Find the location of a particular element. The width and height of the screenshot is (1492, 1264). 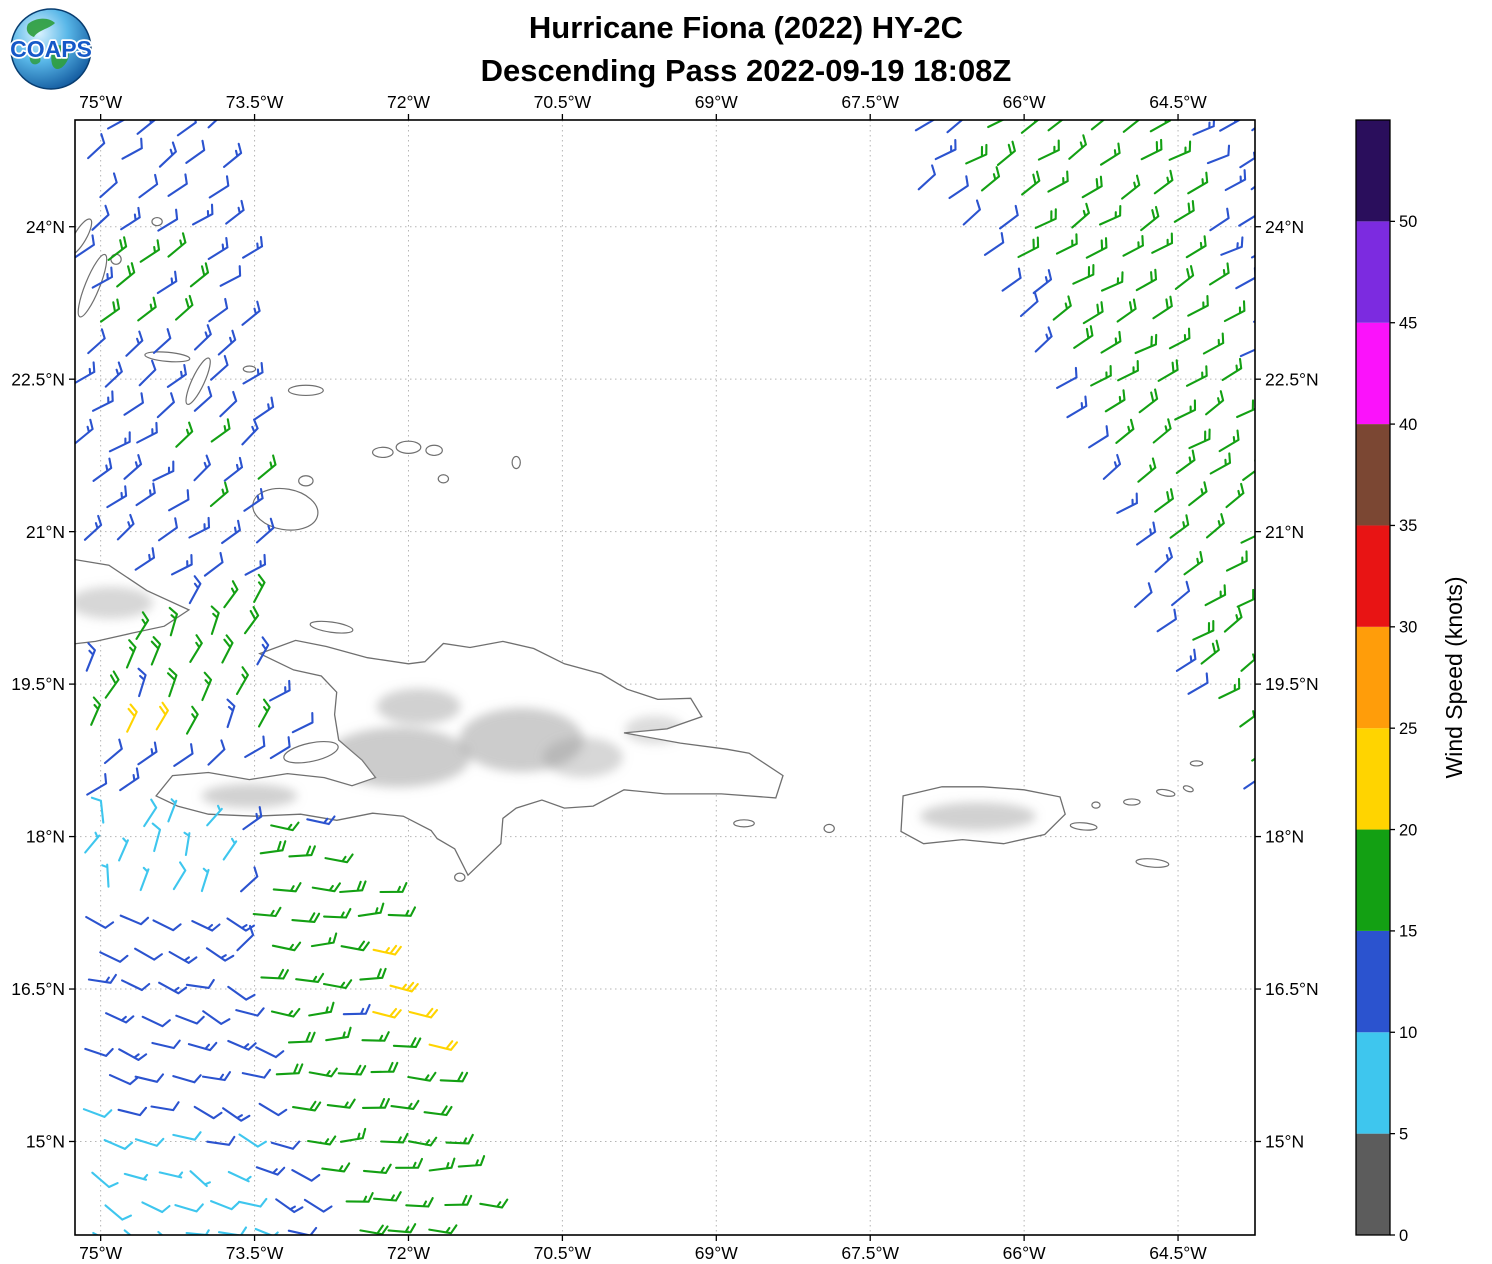

coaps-logo-text: COAPS is located at coordinates (51, 49).